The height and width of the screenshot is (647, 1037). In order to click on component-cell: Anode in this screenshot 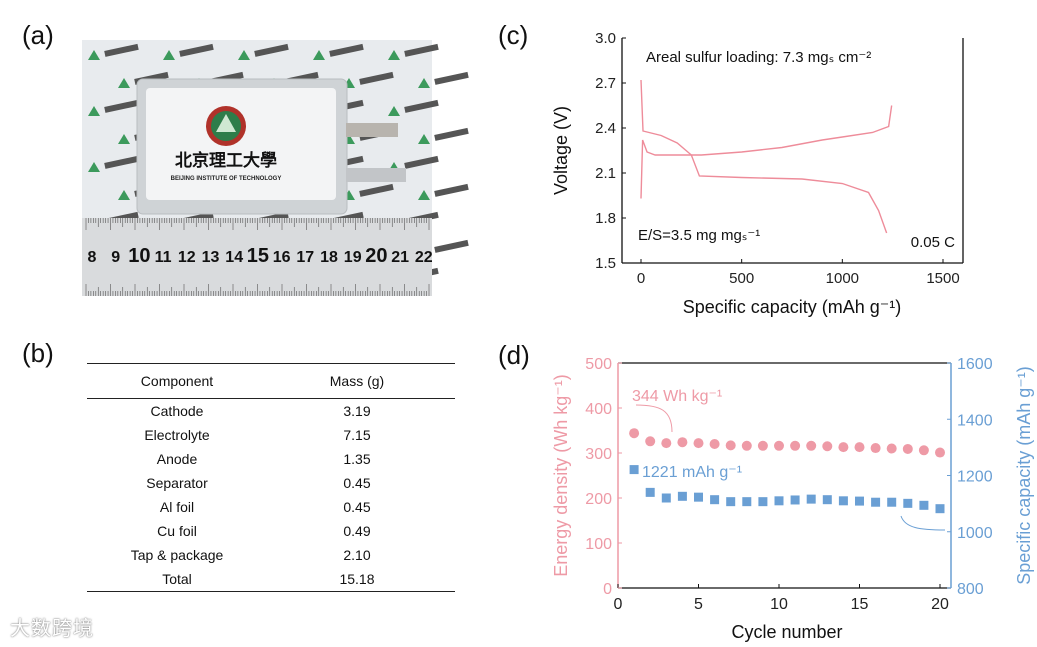, I will do `click(177, 459)`.